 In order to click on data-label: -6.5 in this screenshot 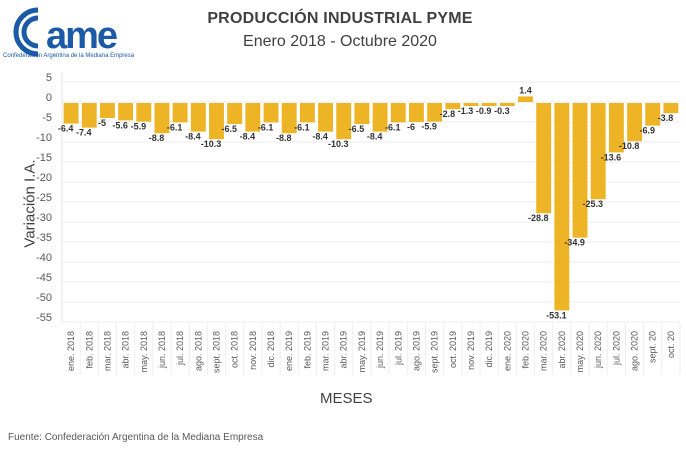, I will do `click(357, 129)`.